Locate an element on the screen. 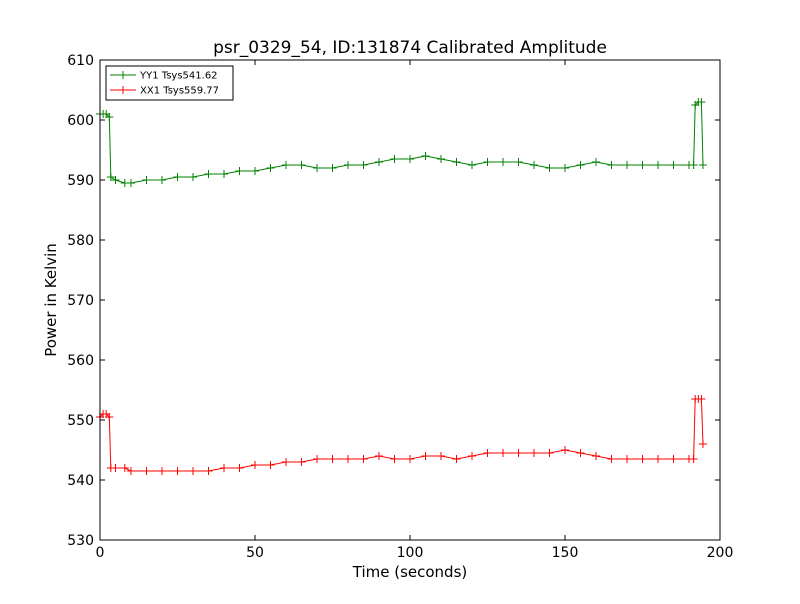  y-tick-label: 610 is located at coordinates (80, 61).